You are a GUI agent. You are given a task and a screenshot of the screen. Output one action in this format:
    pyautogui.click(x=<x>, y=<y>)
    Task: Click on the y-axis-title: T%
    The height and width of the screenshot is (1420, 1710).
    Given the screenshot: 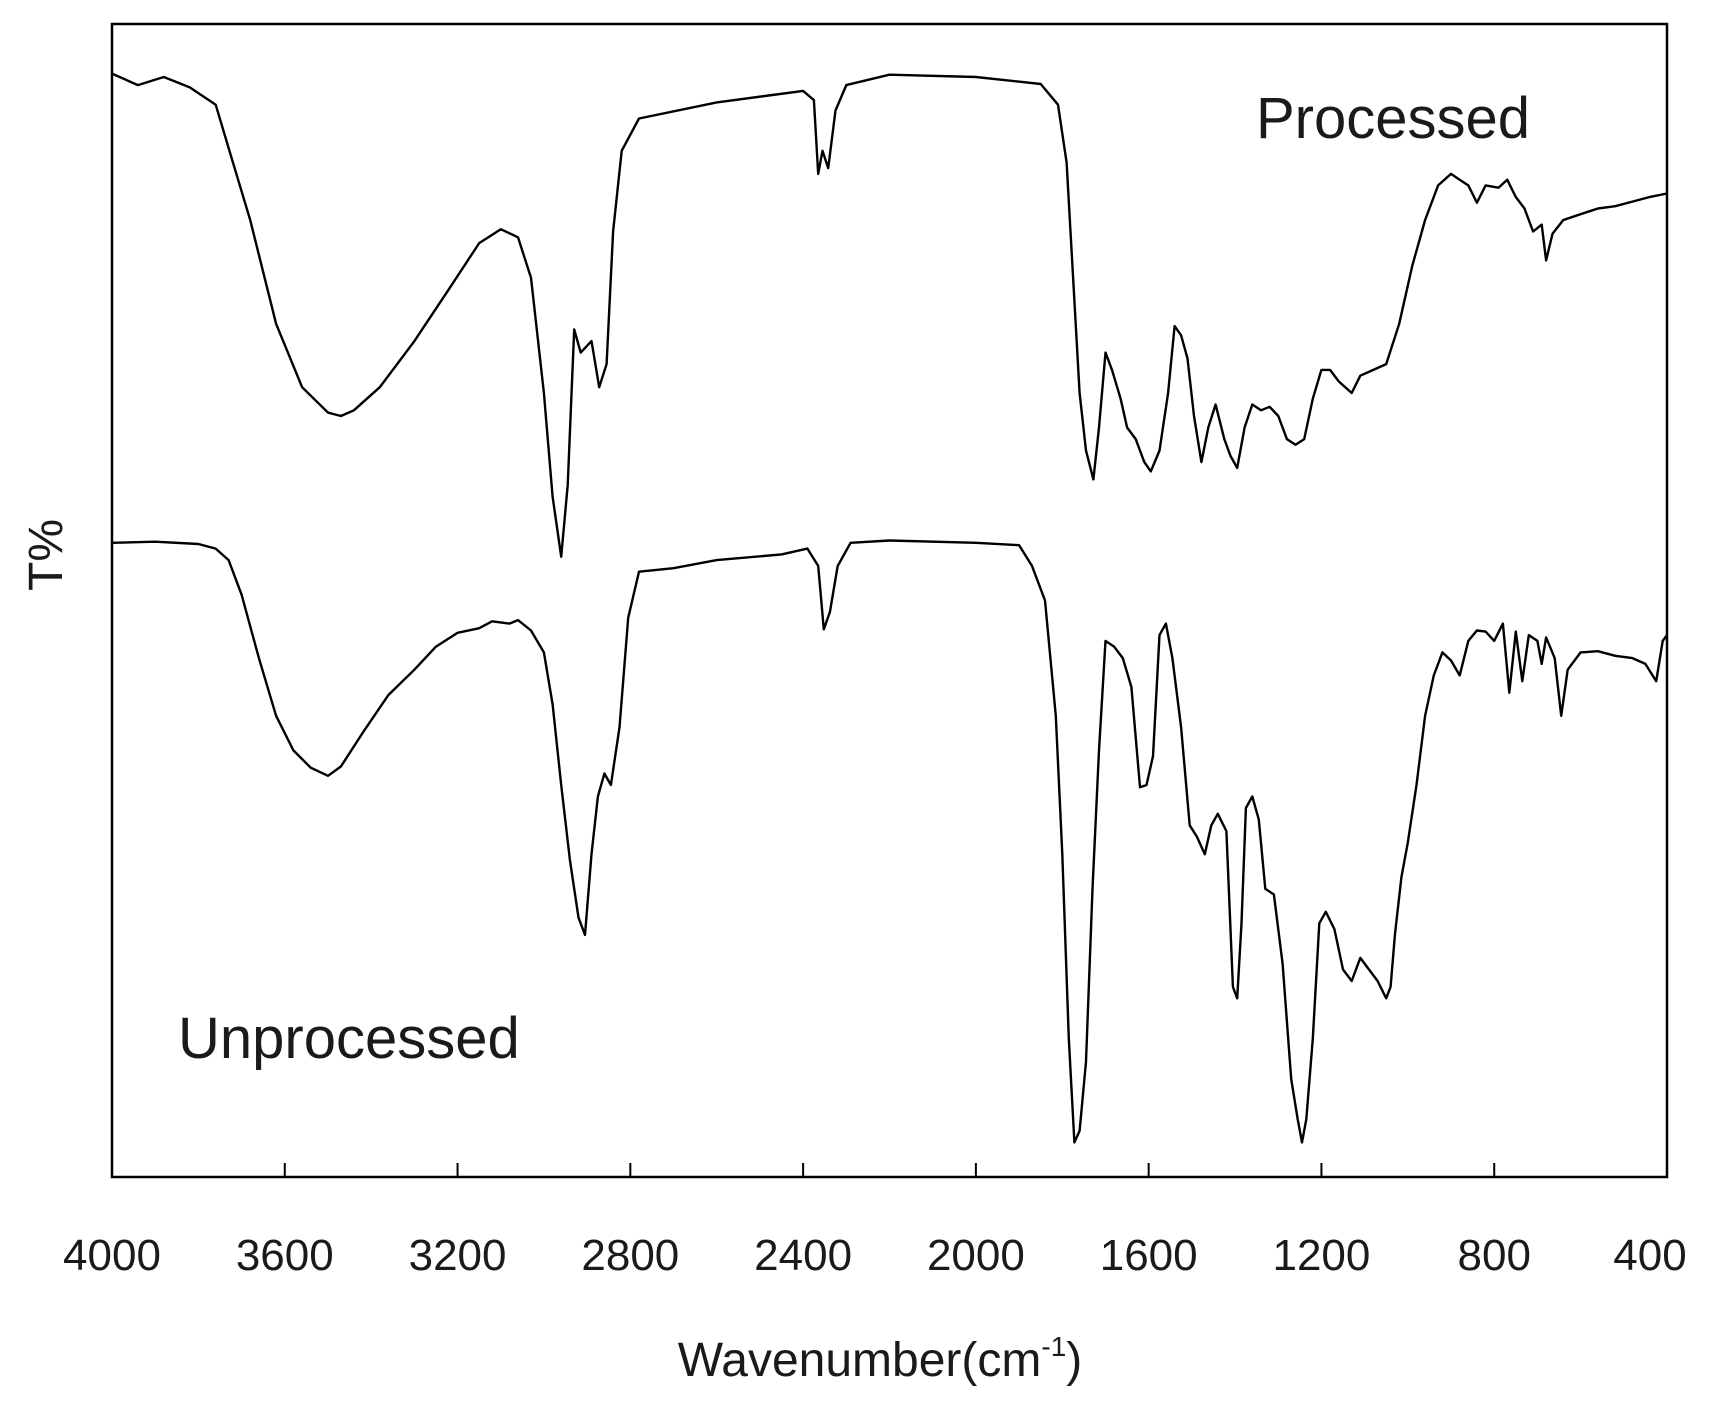 What is the action you would take?
    pyautogui.click(x=46, y=555)
    